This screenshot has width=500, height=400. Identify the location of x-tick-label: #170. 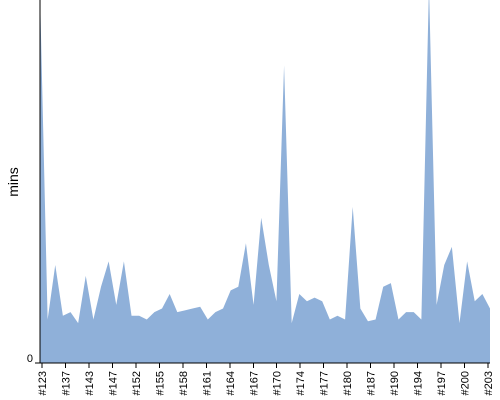
(278, 383).